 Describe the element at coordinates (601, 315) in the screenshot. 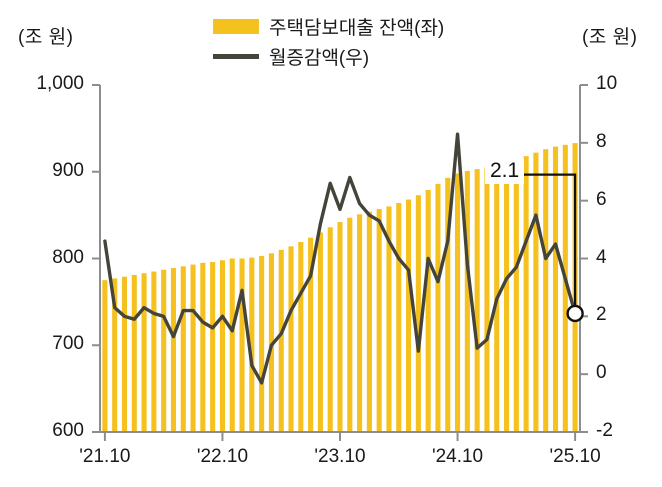

I see `right-axis-tick-4: 2` at that location.